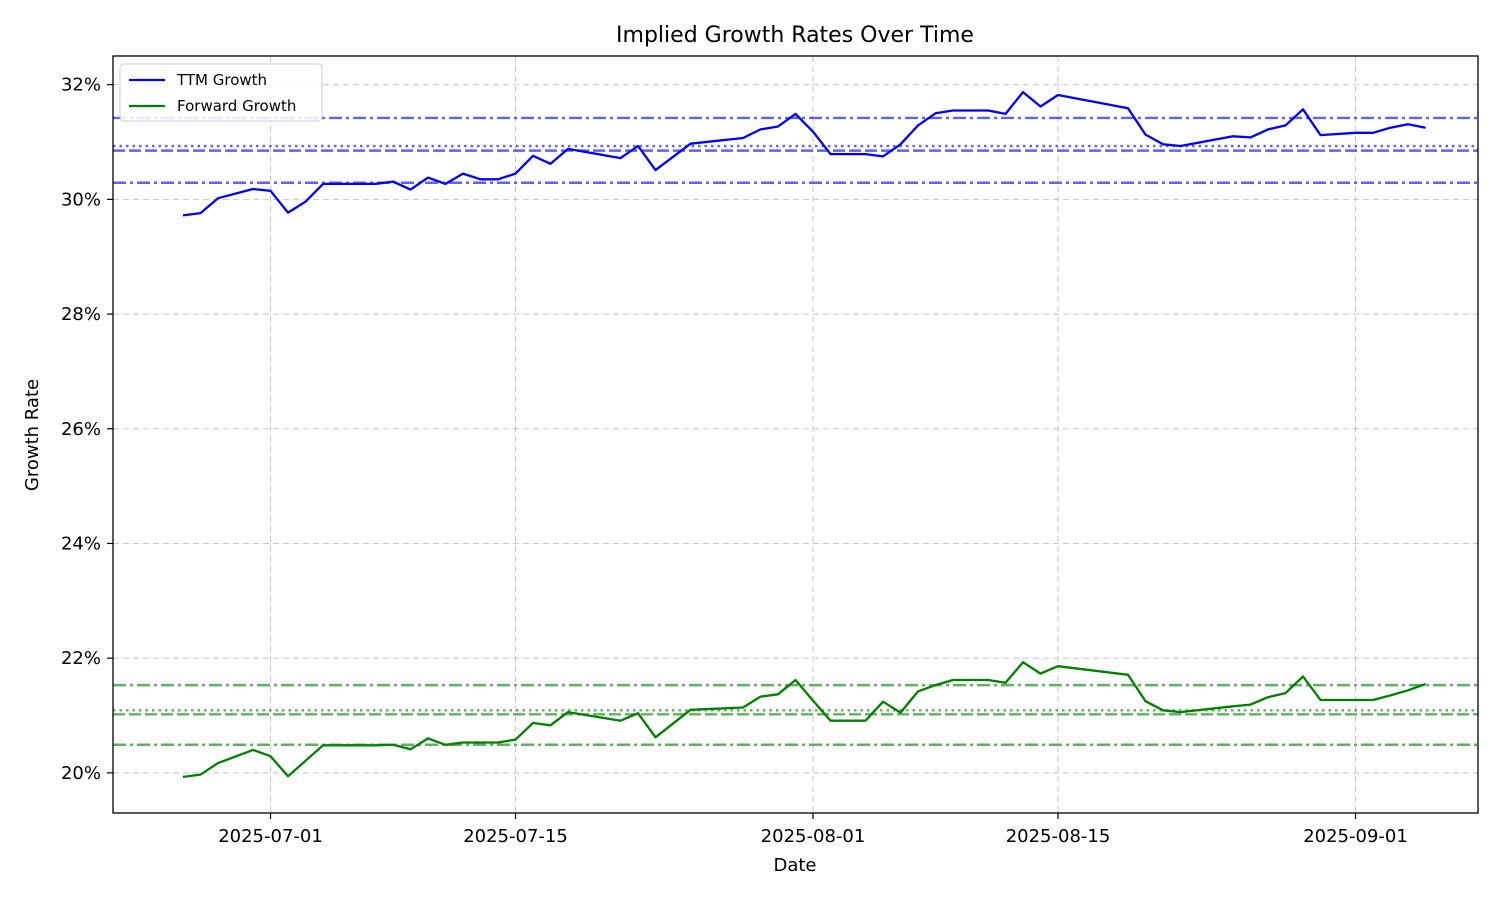 The image size is (1500, 900). What do you see at coordinates (221, 80) in the screenshot?
I see `legend-label-ttm-growth: TTM Growth` at bounding box center [221, 80].